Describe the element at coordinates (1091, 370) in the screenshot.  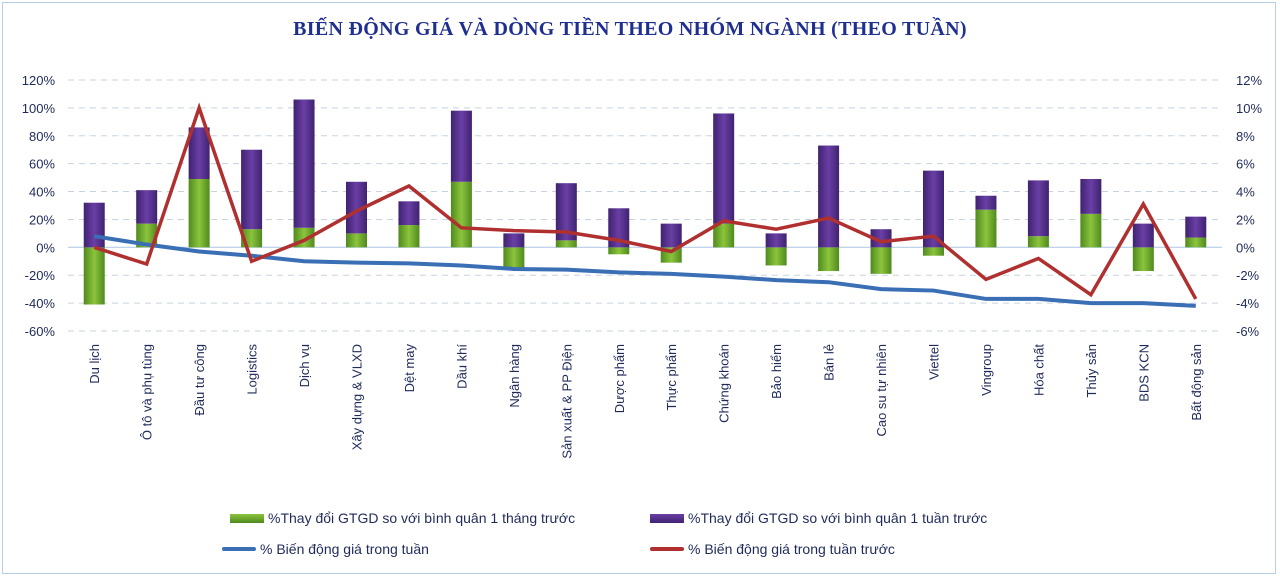
I see `category-label: Thủy sản` at that location.